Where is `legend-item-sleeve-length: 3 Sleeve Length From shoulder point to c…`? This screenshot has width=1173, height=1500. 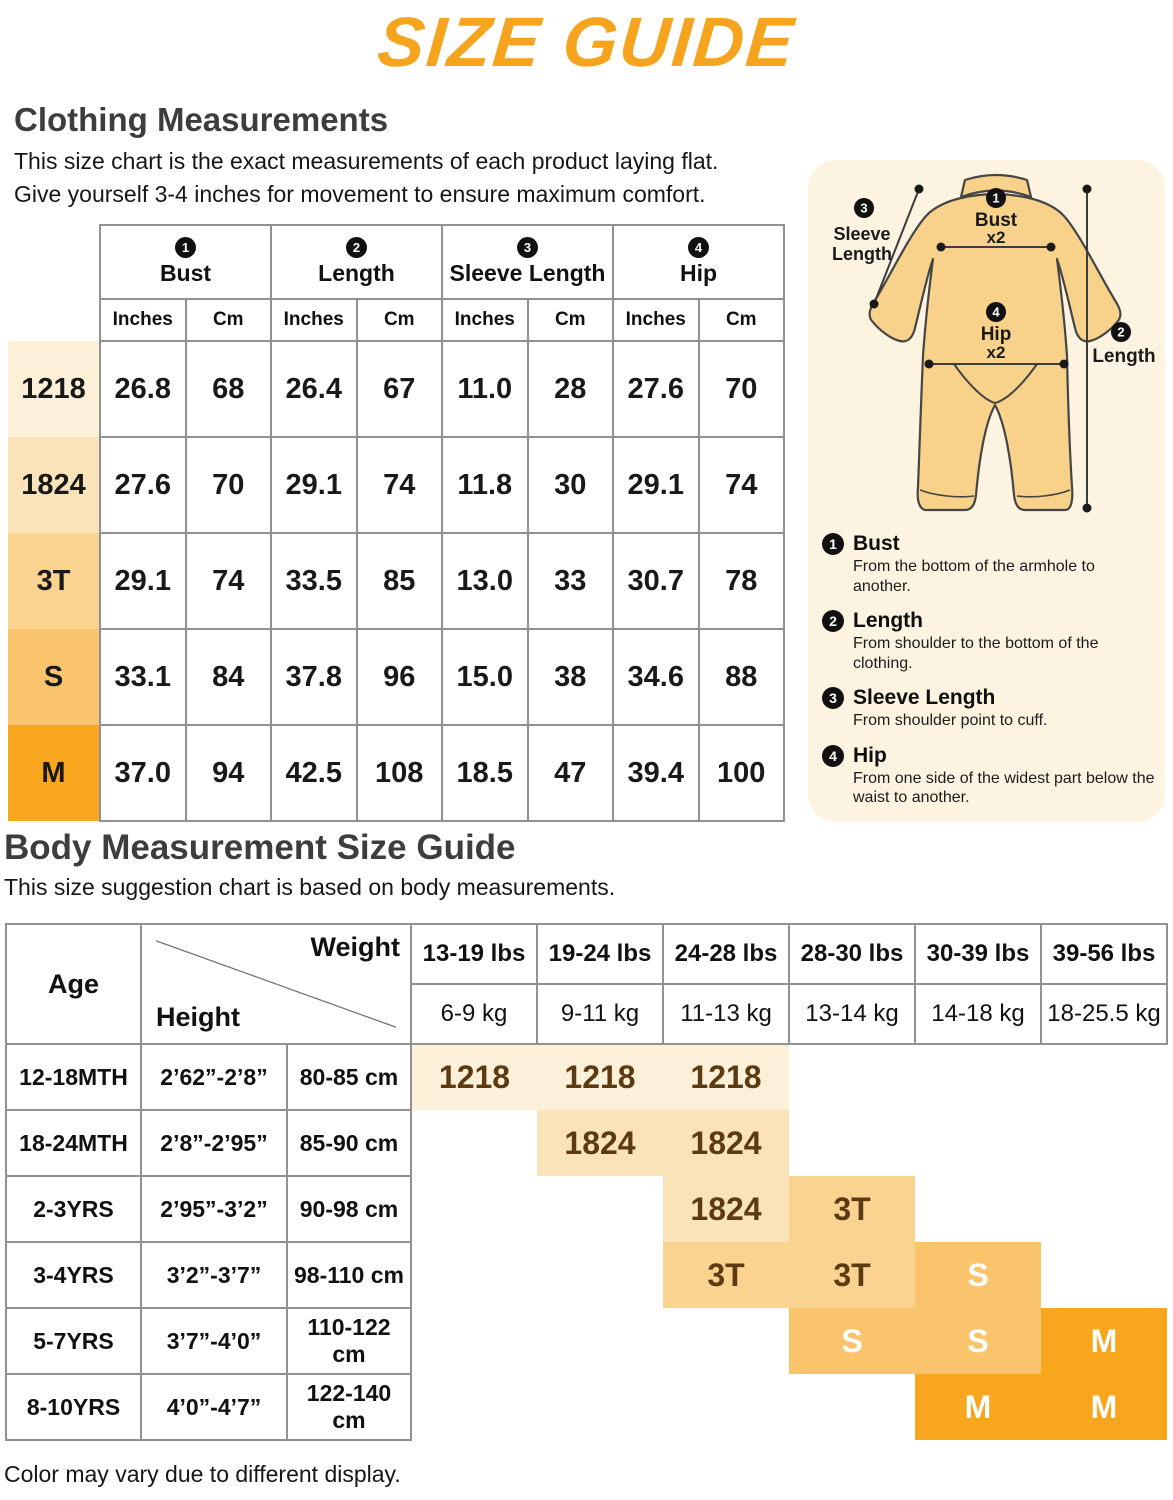 legend-item-sleeve-length: 3 Sleeve Length From shoulder point to c… is located at coordinates (989, 708).